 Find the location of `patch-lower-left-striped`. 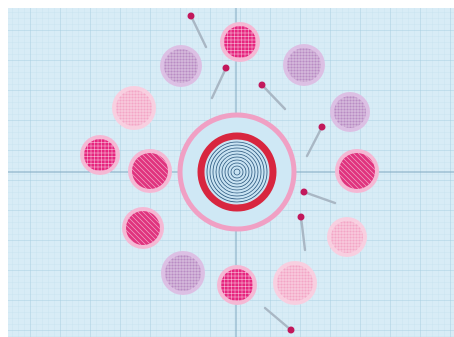

patch-lower-left-striped is located at coordinates (141, 228).